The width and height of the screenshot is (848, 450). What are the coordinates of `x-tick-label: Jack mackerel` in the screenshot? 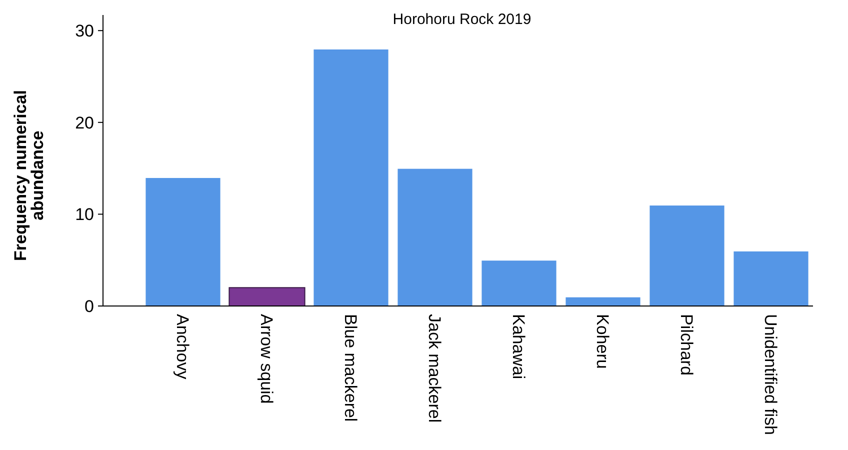 It's located at (434, 368).